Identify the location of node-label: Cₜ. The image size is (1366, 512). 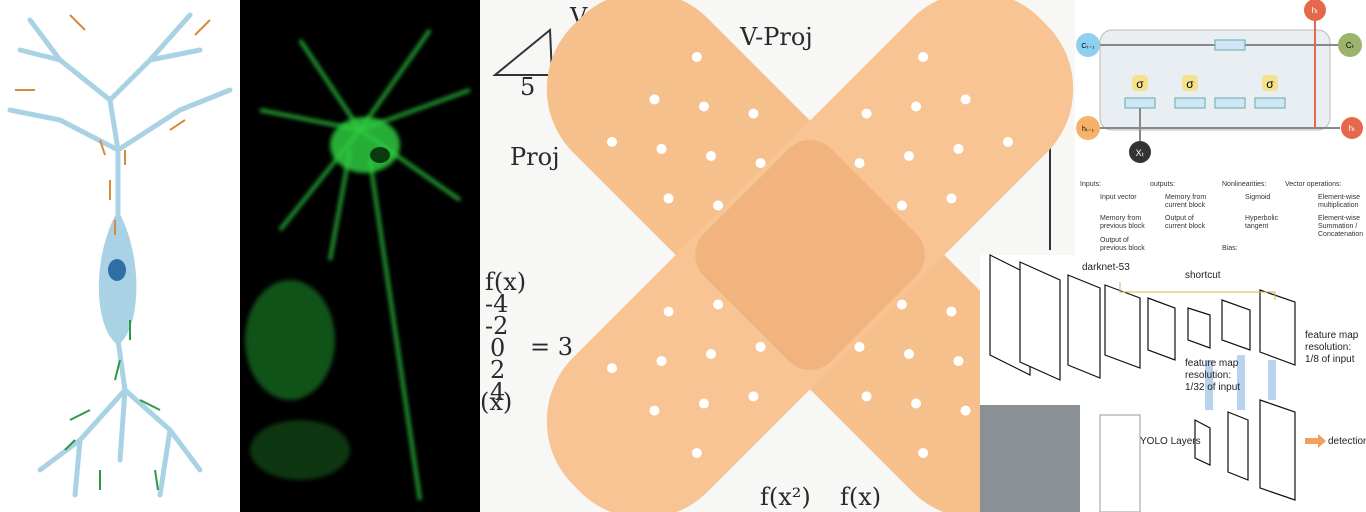
(1350, 45).